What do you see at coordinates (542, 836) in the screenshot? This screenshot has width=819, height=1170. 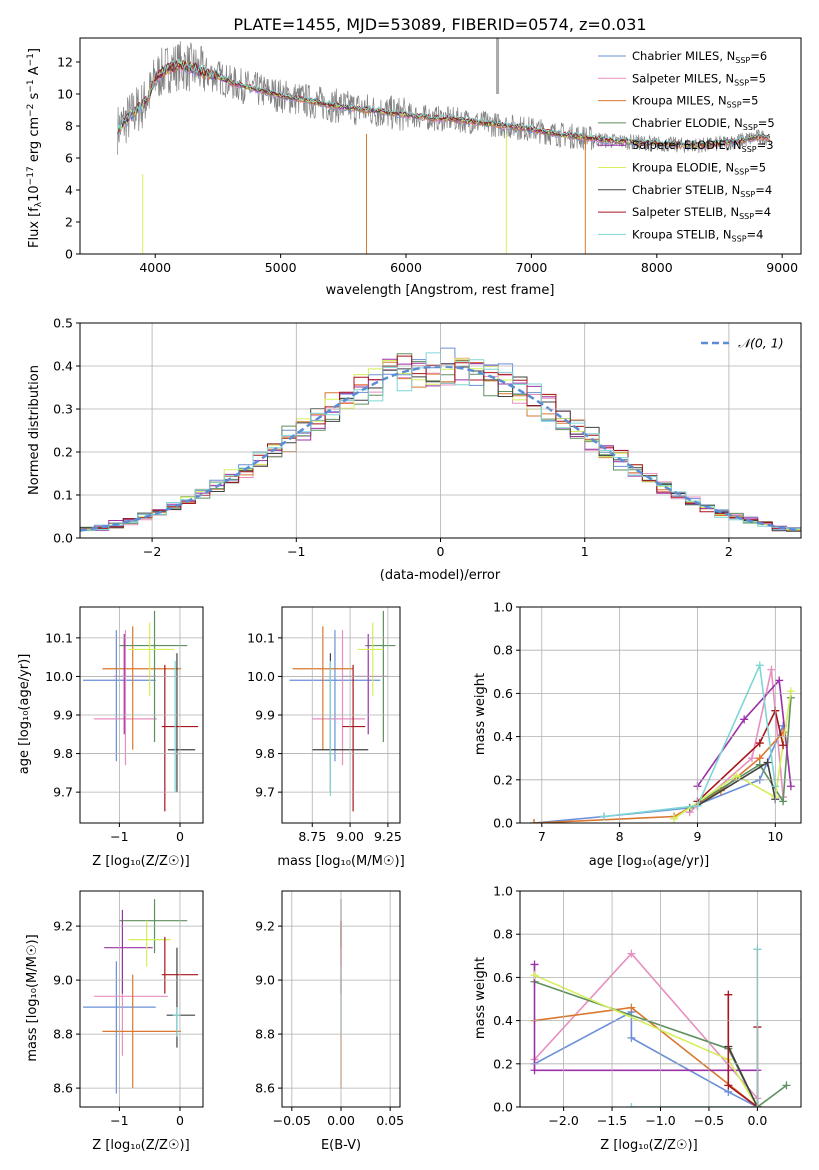 I see `weight_age-xtick-label: 7` at bounding box center [542, 836].